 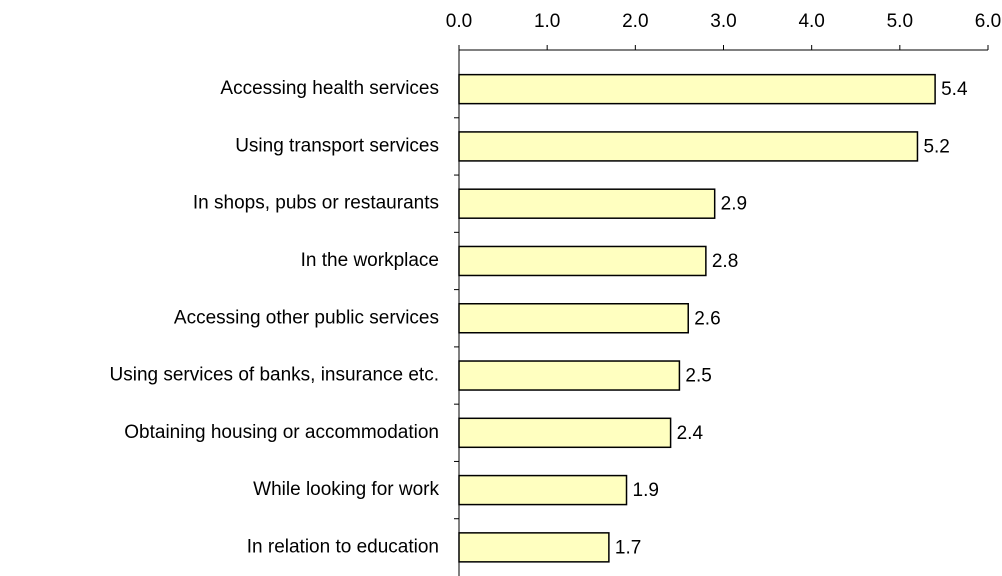 I want to click on value-label: 5.4, so click(x=954, y=89).